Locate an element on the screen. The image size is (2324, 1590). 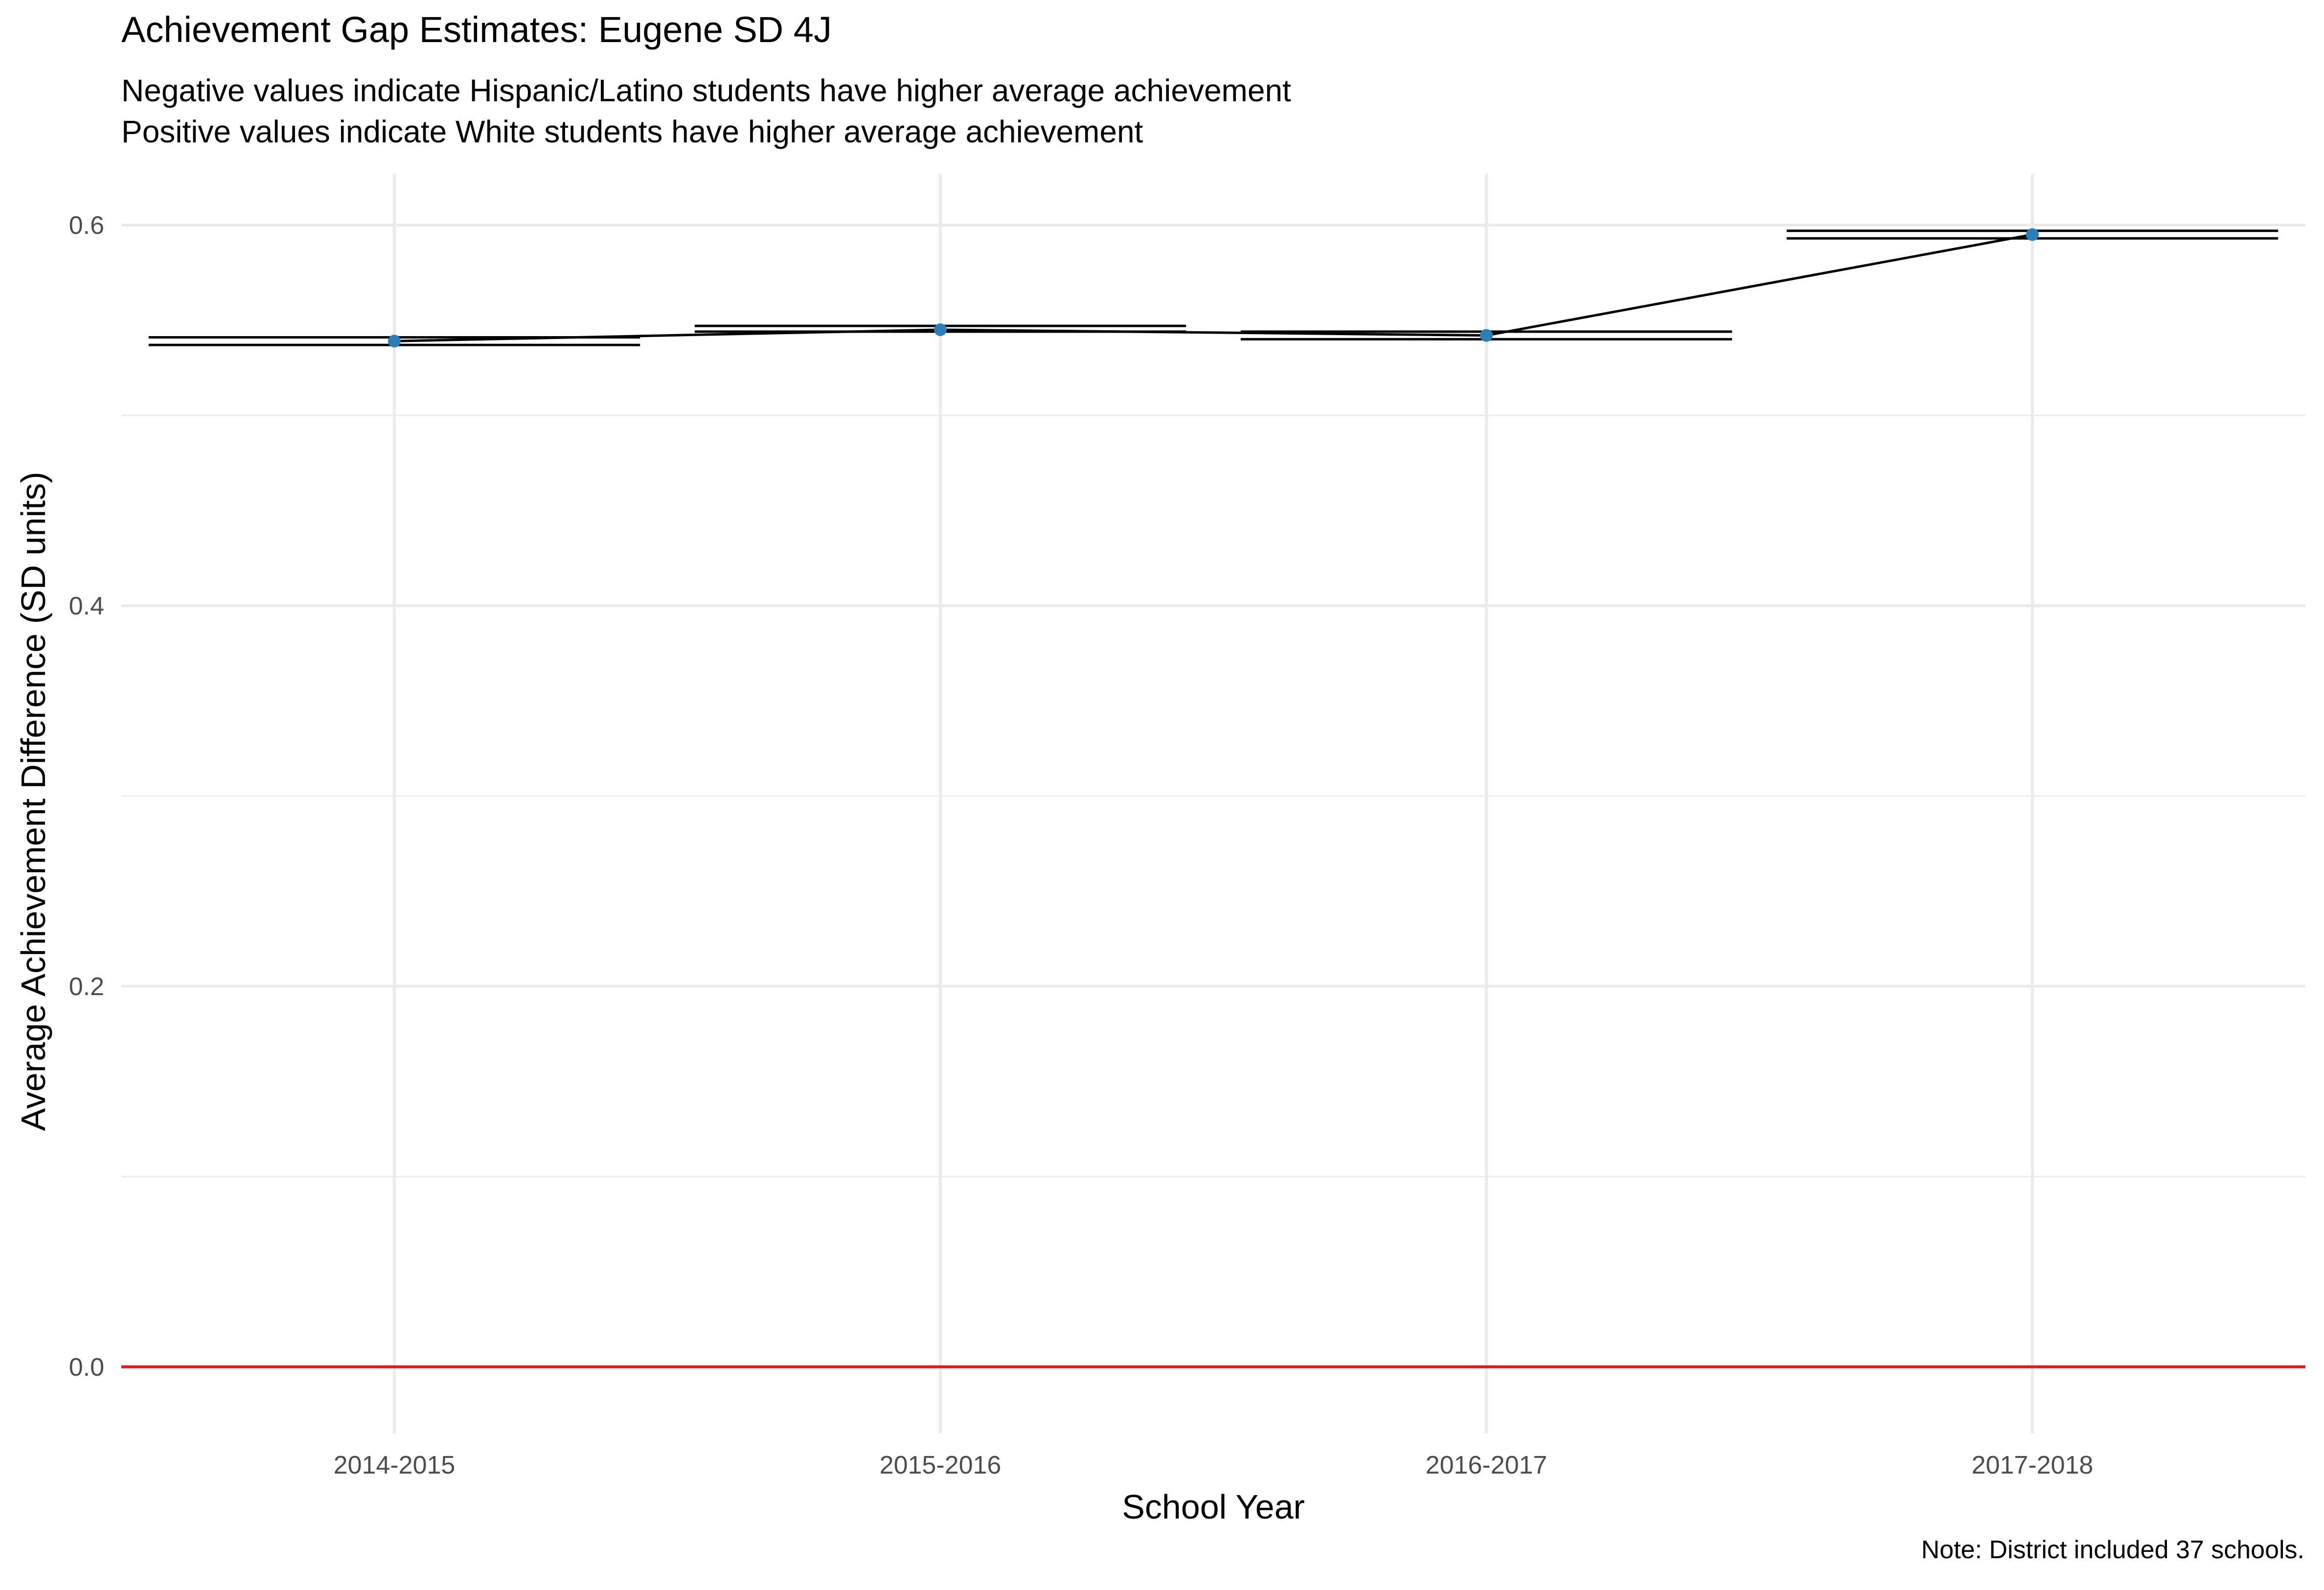
series-polyline is located at coordinates (1213, 287).